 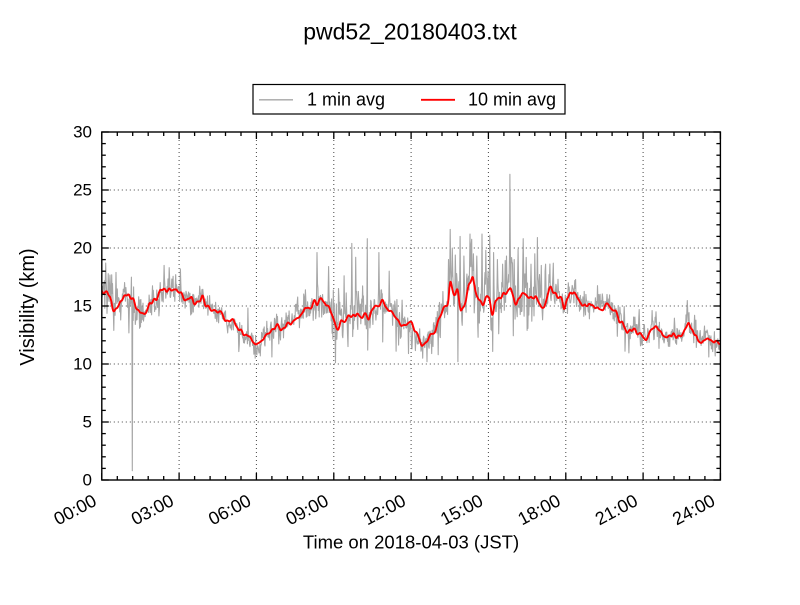 What do you see at coordinates (28, 306) in the screenshot?
I see `svg-text: Visibility (km)` at bounding box center [28, 306].